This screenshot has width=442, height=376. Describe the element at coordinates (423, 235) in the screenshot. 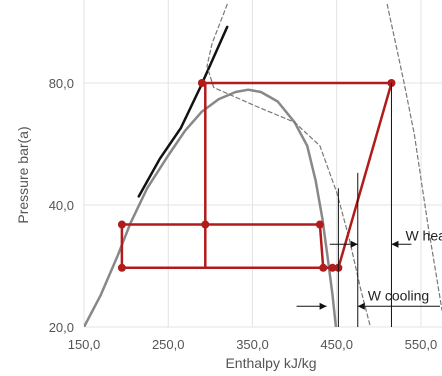

I see `w-heating-label: W heating` at that location.